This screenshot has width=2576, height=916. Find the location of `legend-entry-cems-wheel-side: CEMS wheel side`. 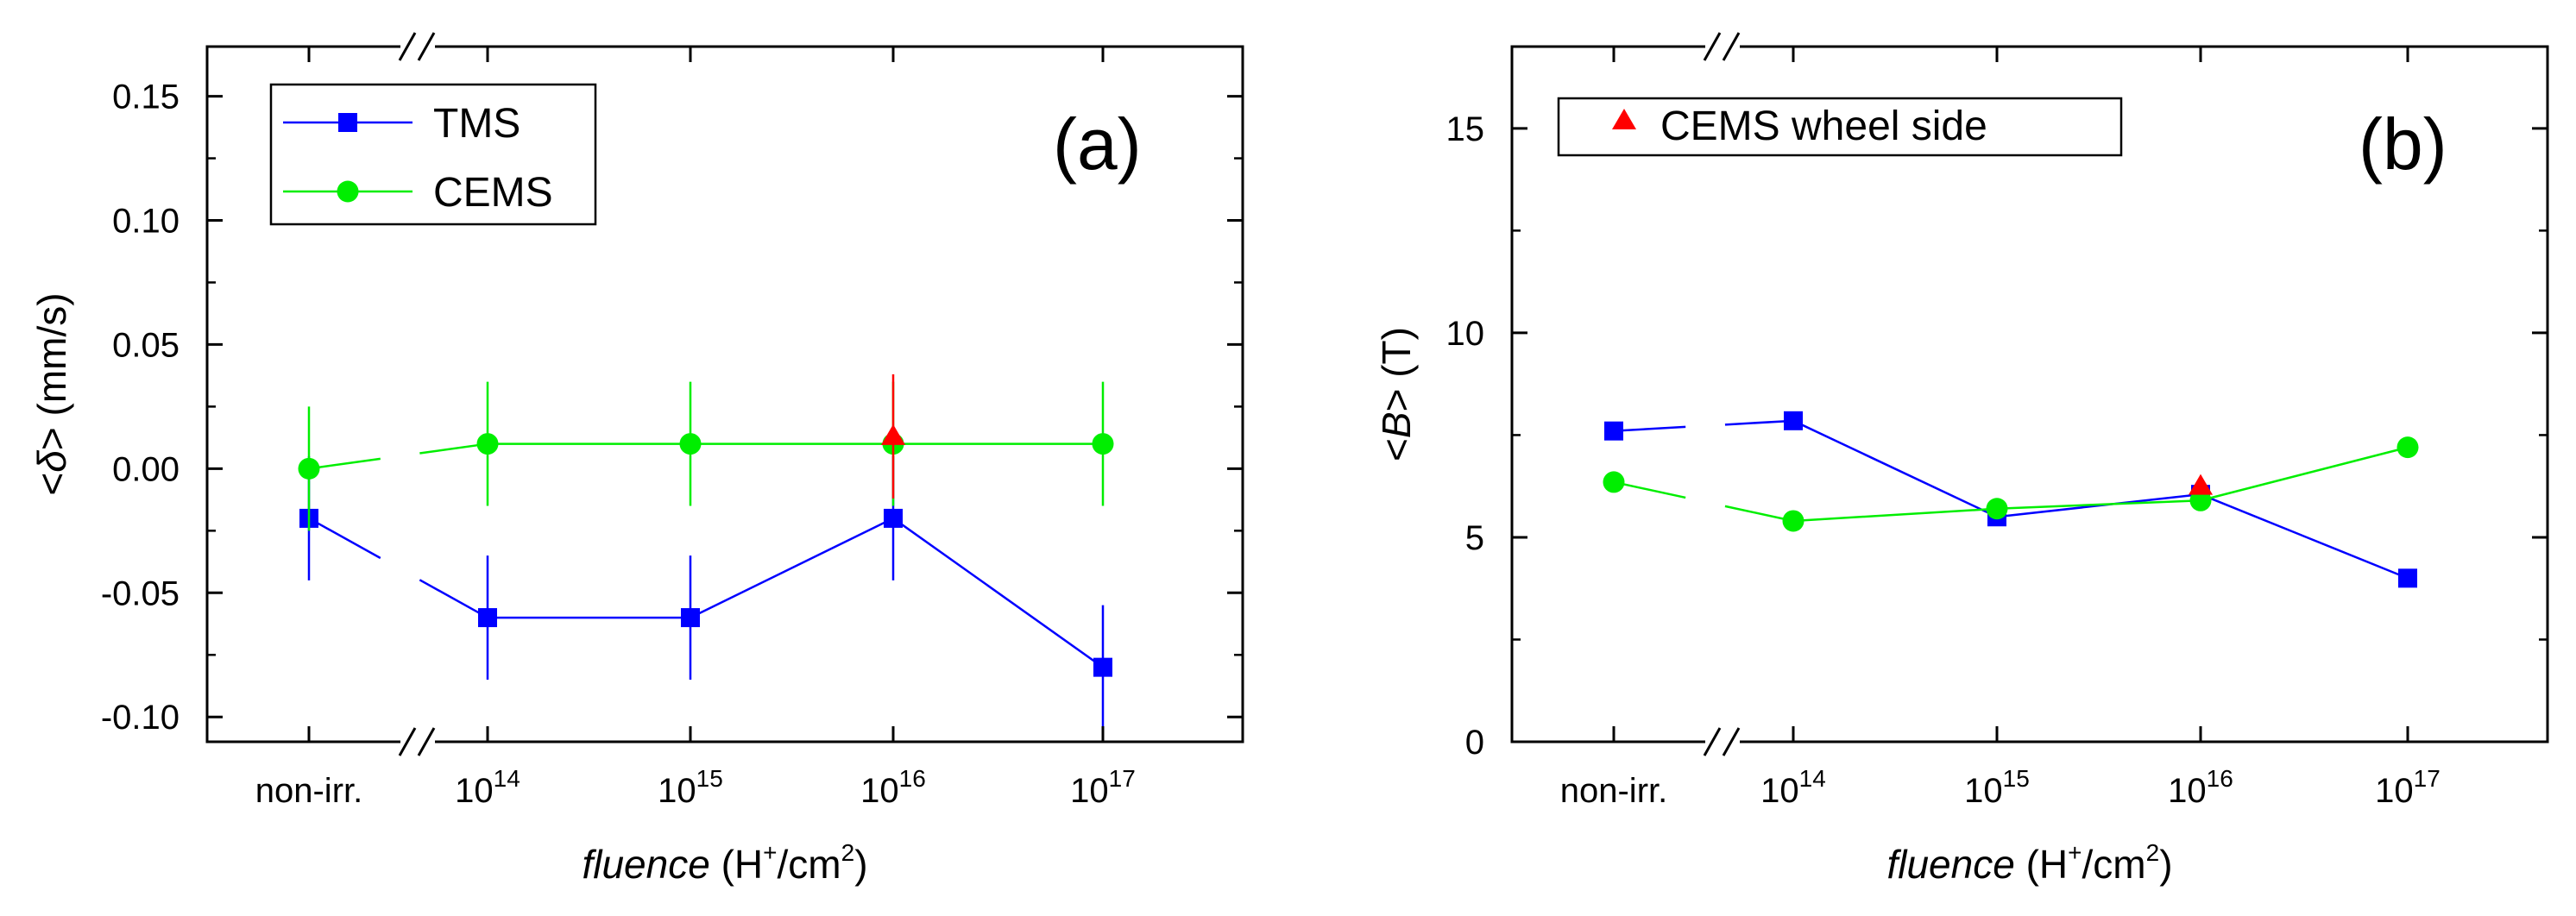

legend-entry-cems-wheel-side: CEMS wheel side is located at coordinates (1799, 127).